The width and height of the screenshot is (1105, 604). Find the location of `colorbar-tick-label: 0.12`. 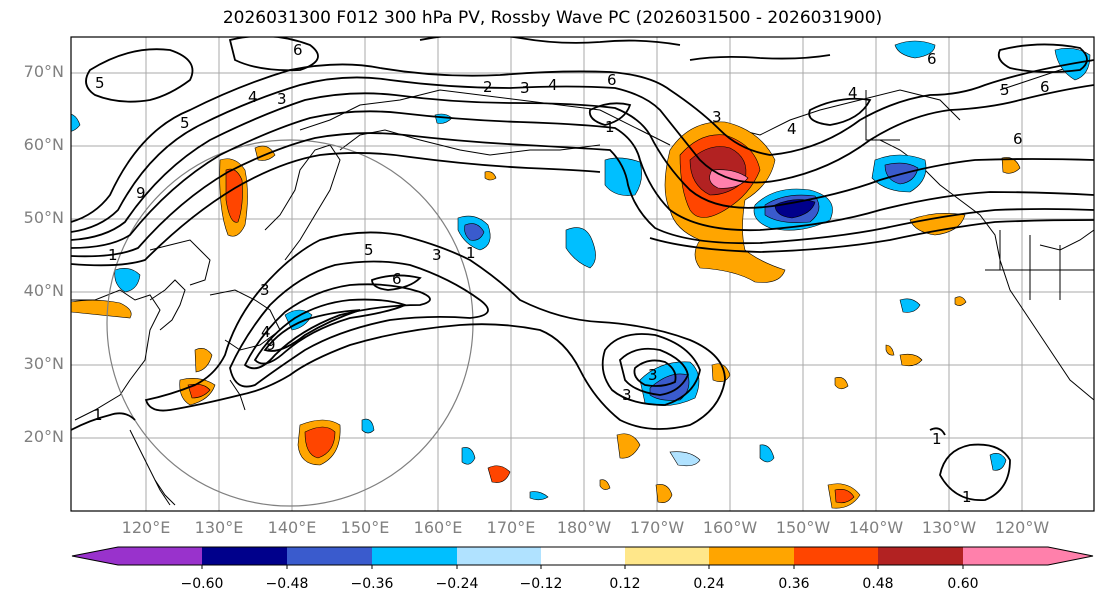

colorbar-tick-label: 0.12 is located at coordinates (625, 584).